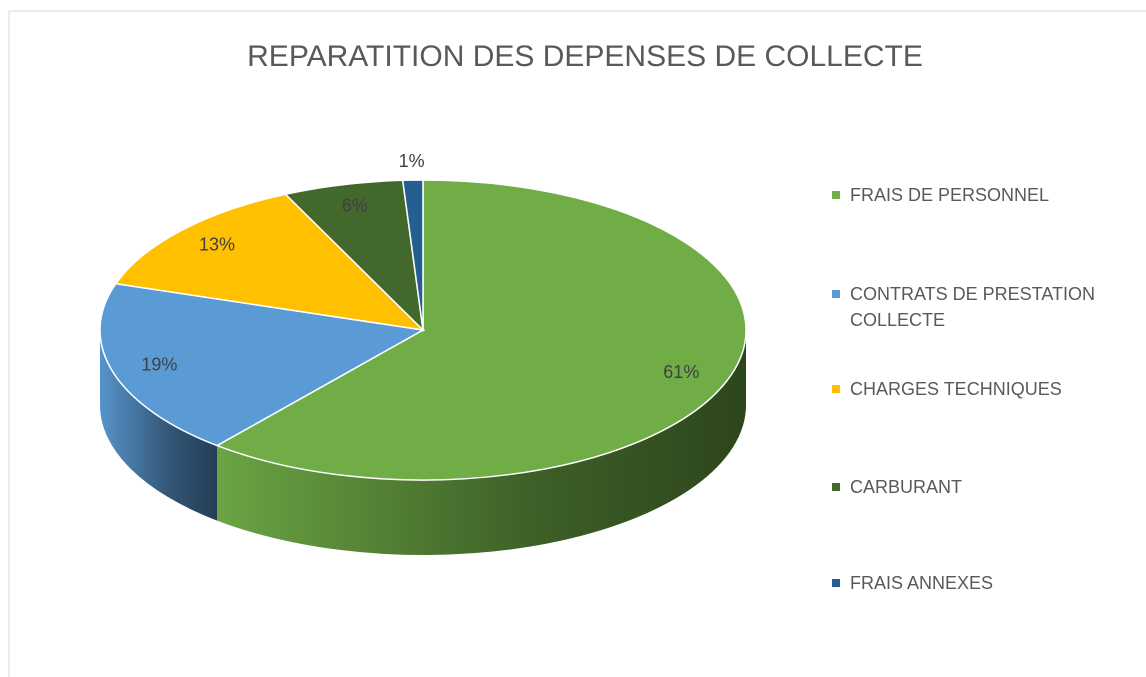  What do you see at coordinates (355, 205) in the screenshot?
I see `data-label: 6%` at bounding box center [355, 205].